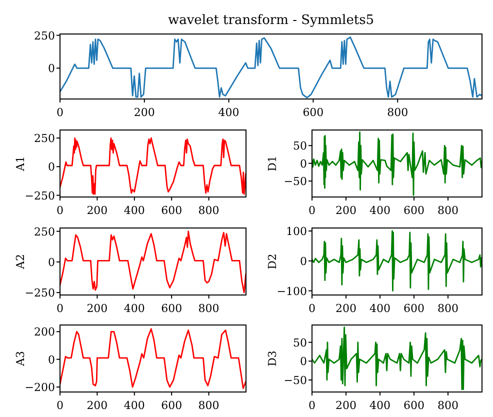 The height and width of the screenshot is (417, 493). What do you see at coordinates (291, 291) in the screenshot?
I see `y-tick-label: −100` at bounding box center [291, 291].